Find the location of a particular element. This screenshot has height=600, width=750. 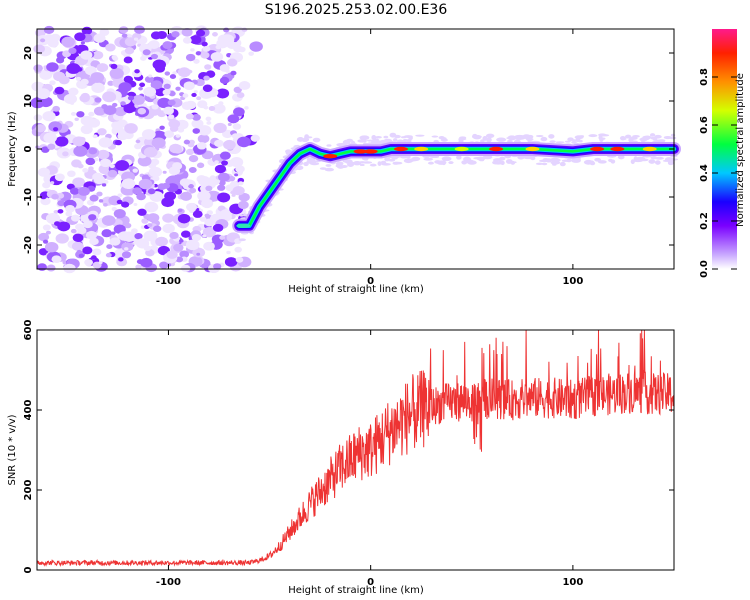

snr-ytick-label: 400 is located at coordinates (28, 410).